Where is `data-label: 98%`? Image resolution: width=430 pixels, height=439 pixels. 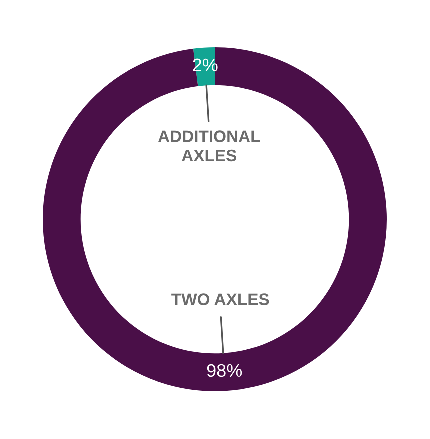
data-label: 98% is located at coordinates (224, 371).